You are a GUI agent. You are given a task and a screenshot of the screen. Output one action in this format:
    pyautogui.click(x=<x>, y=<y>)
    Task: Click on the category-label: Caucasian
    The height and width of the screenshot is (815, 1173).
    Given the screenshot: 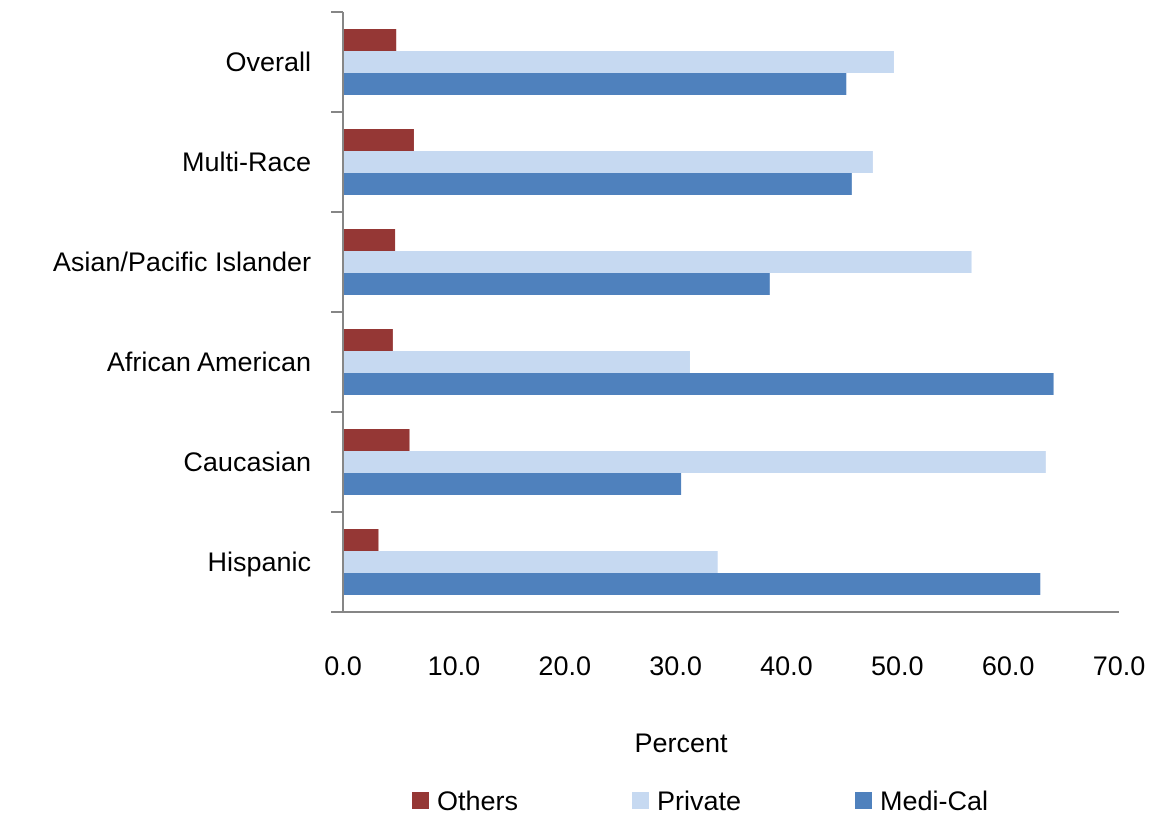 What is the action you would take?
    pyautogui.click(x=247, y=462)
    